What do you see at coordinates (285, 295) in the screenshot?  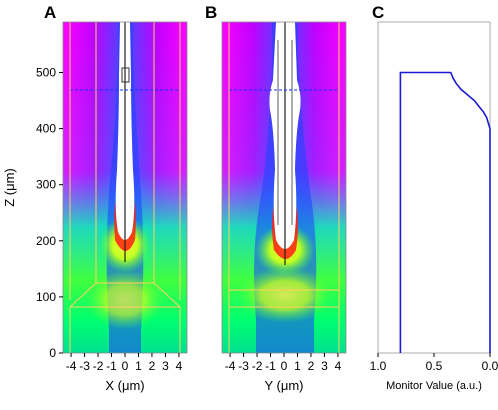 I see `panel-b-hotspot` at bounding box center [285, 295].